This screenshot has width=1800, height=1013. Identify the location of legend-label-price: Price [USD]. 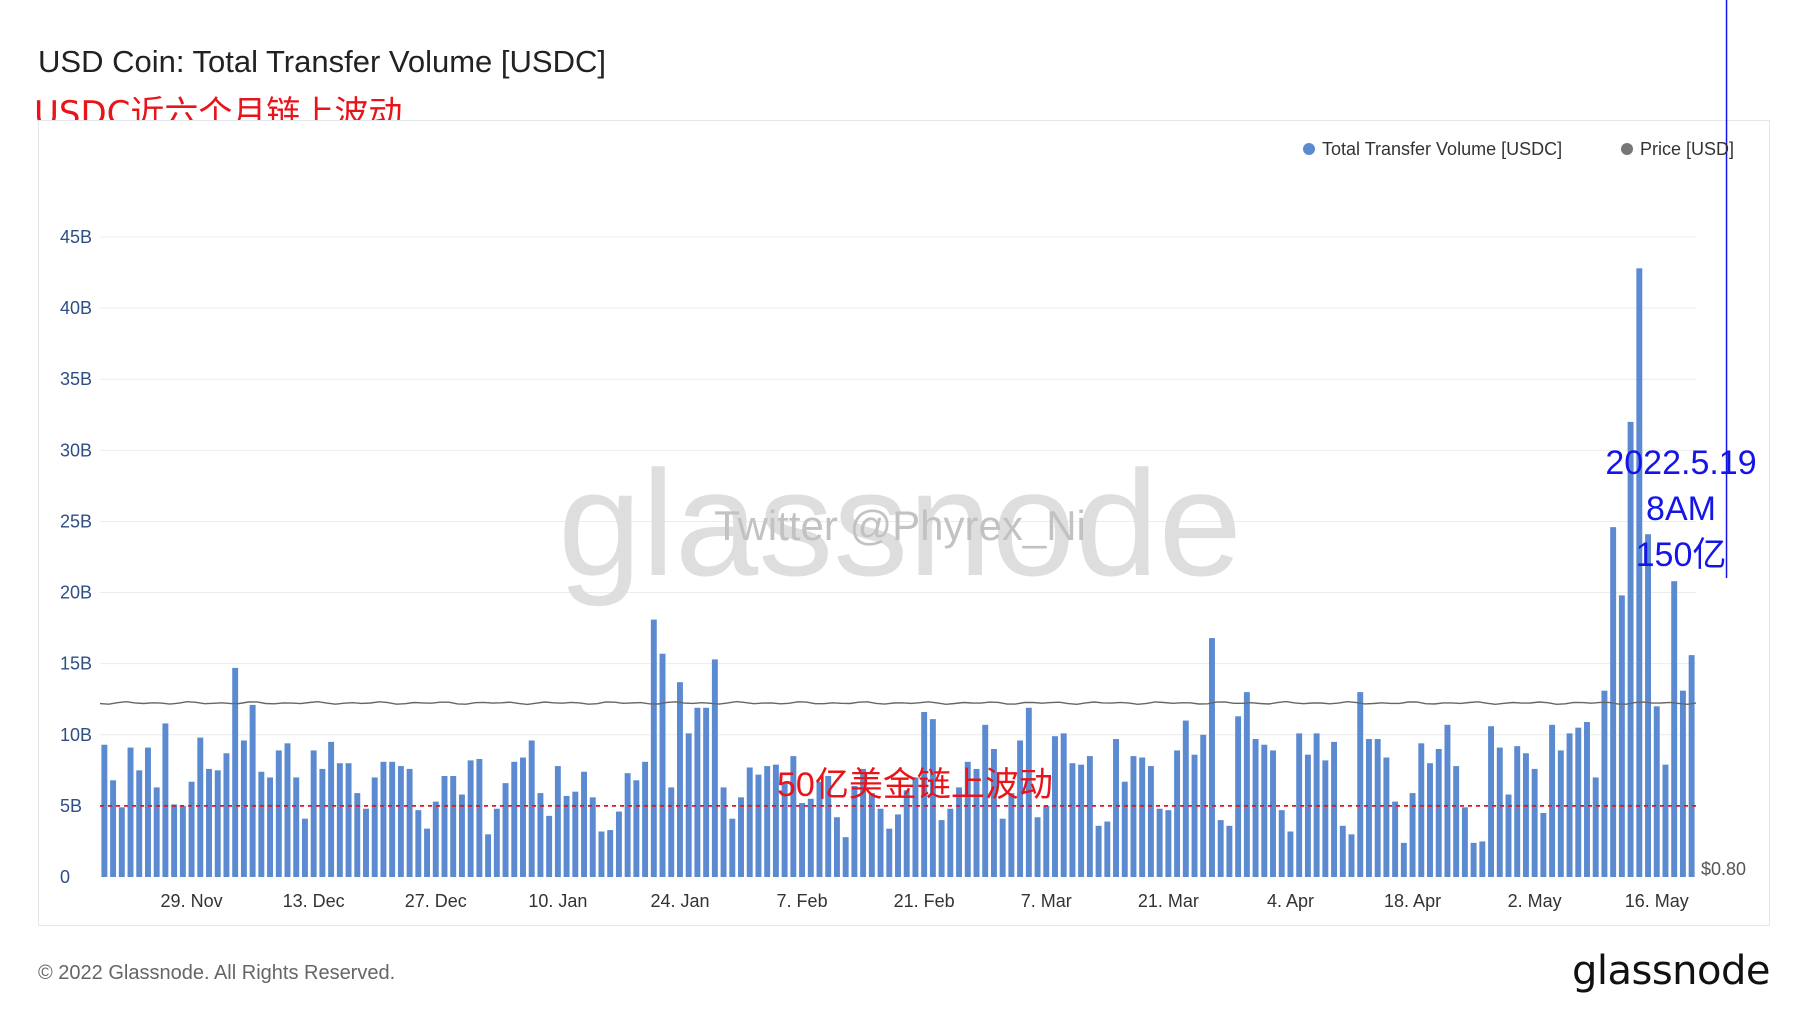
(1687, 149).